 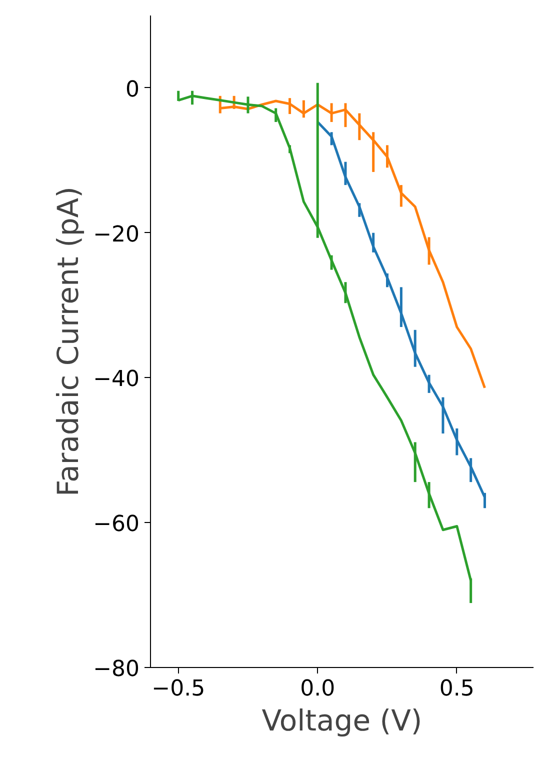 What do you see at coordinates (68, 341) in the screenshot?
I see `y-axis-title: Faradaic Current (pA)` at bounding box center [68, 341].